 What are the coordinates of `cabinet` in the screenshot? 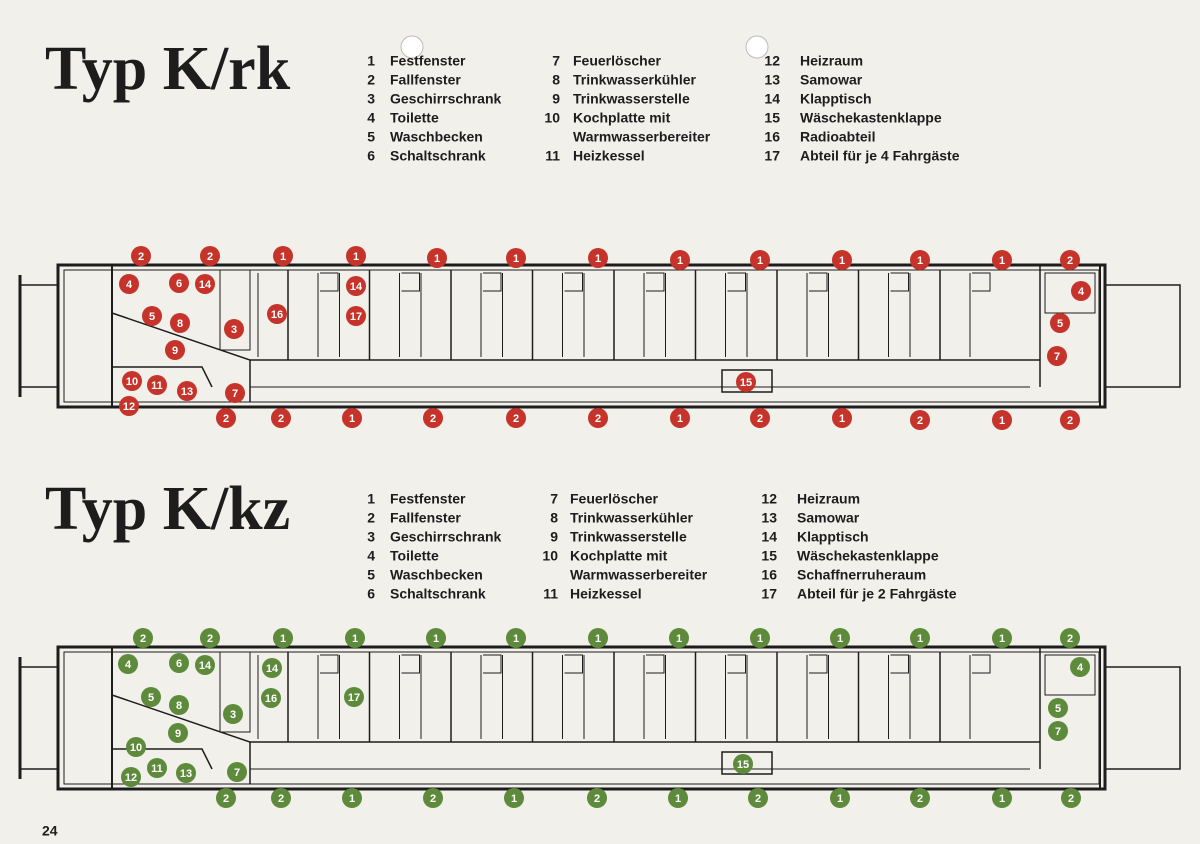 It's located at (235, 692).